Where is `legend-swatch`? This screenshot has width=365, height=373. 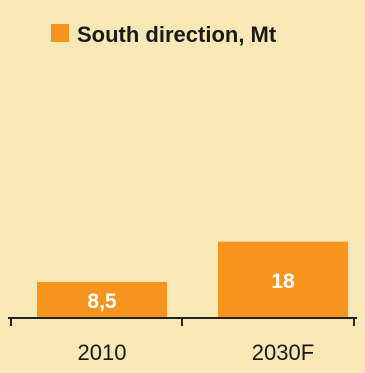 legend-swatch is located at coordinates (60, 33).